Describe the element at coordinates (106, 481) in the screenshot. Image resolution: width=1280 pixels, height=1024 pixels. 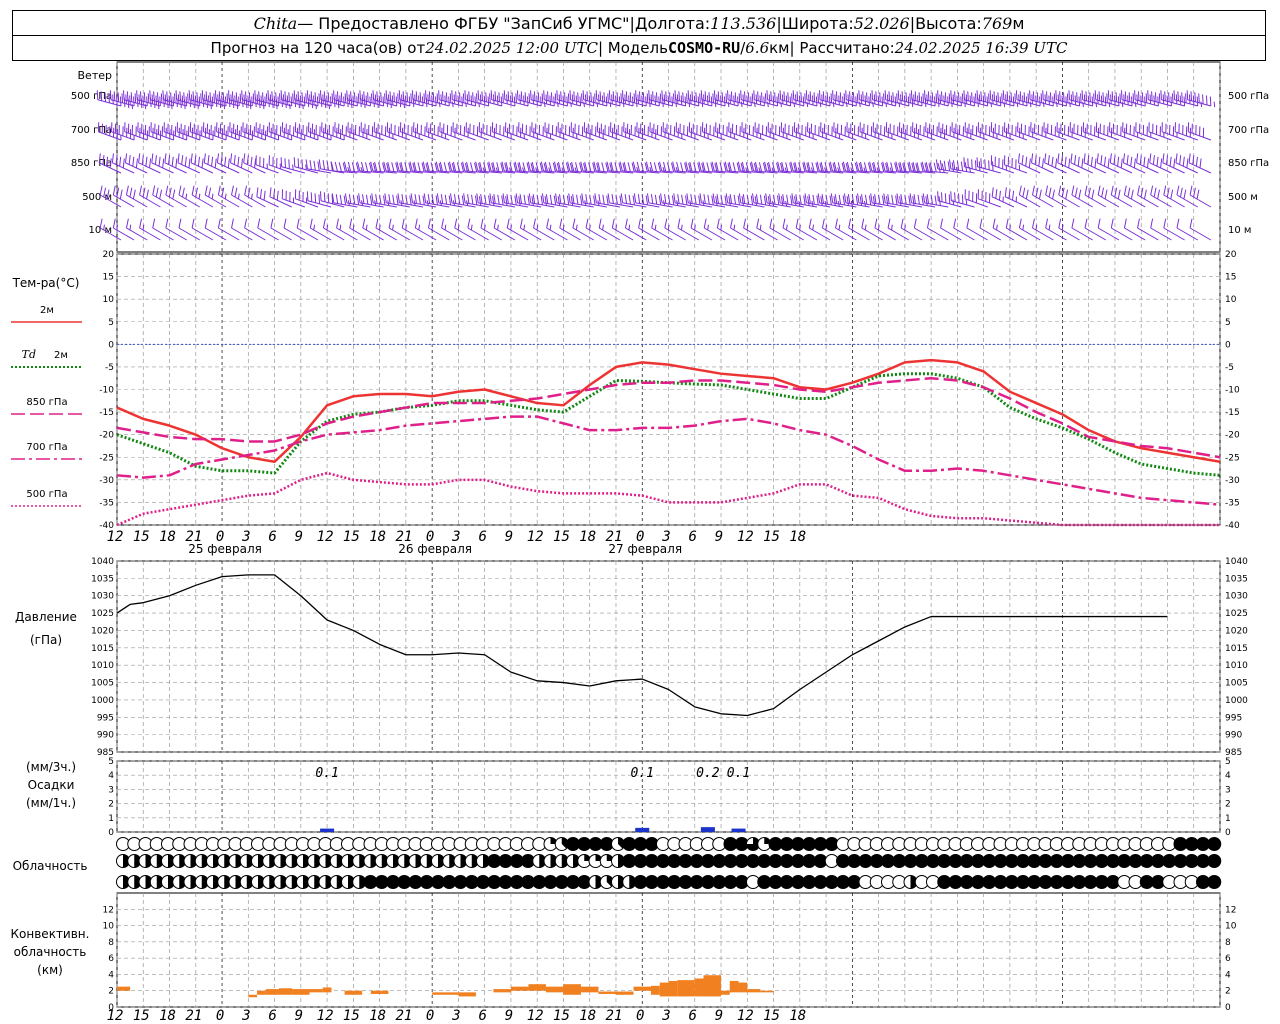
I see `temperature-tick-left: -30` at that location.